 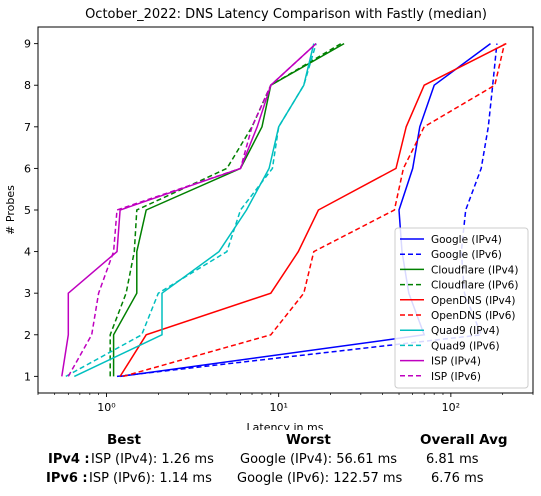 What do you see at coordinates (465, 331) in the screenshot?
I see `legend-label: Quad9 (IPv4)` at bounding box center [465, 331].